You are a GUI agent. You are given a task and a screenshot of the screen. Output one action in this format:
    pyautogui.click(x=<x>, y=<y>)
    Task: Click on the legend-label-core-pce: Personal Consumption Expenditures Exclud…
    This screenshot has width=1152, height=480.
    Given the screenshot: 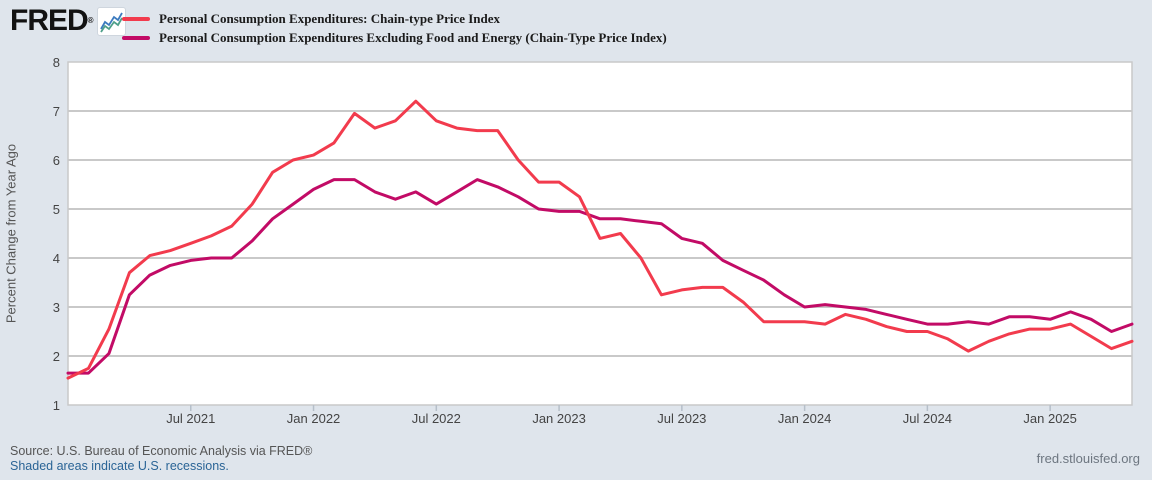 What is the action you would take?
    pyautogui.click(x=413, y=37)
    